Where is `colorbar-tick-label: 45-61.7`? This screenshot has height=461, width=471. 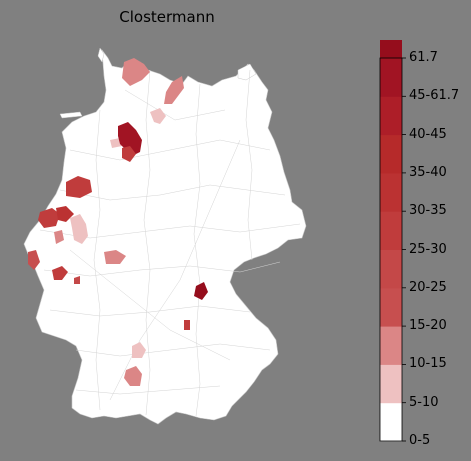 colorbar-tick-label: 45-61.7 is located at coordinates (434, 96).